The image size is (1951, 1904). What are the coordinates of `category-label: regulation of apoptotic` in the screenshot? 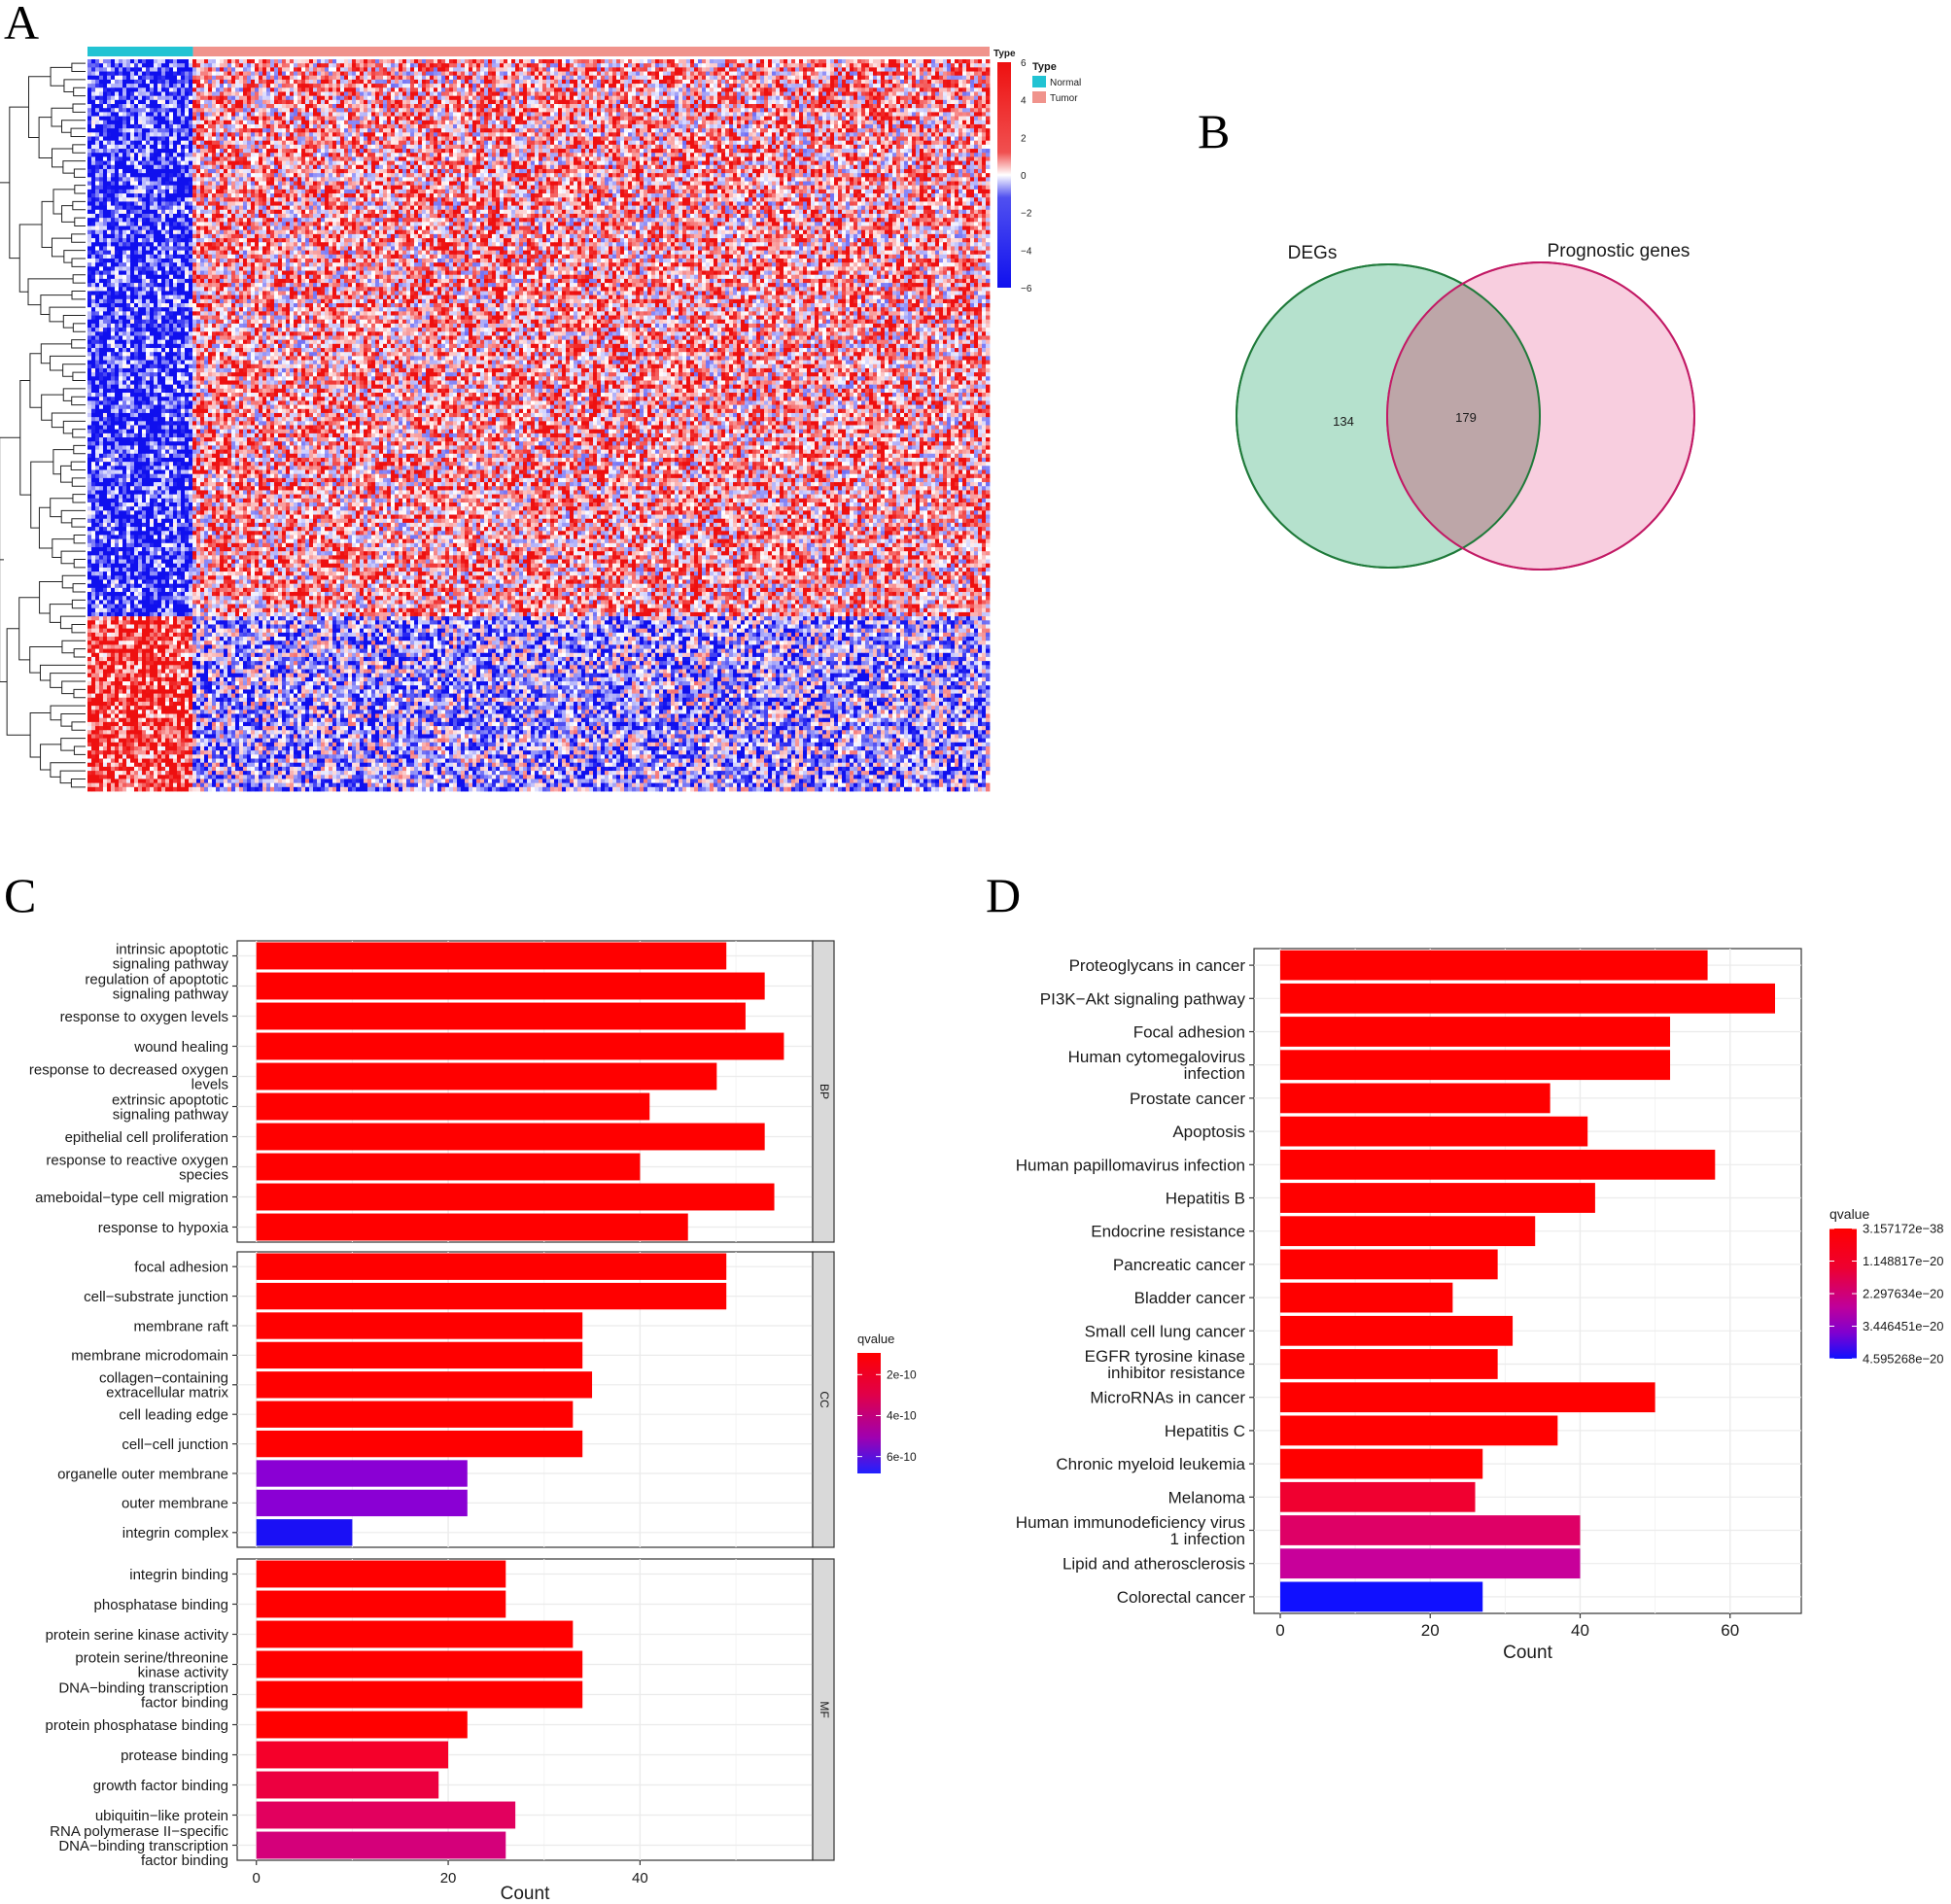 It's located at (156, 979).